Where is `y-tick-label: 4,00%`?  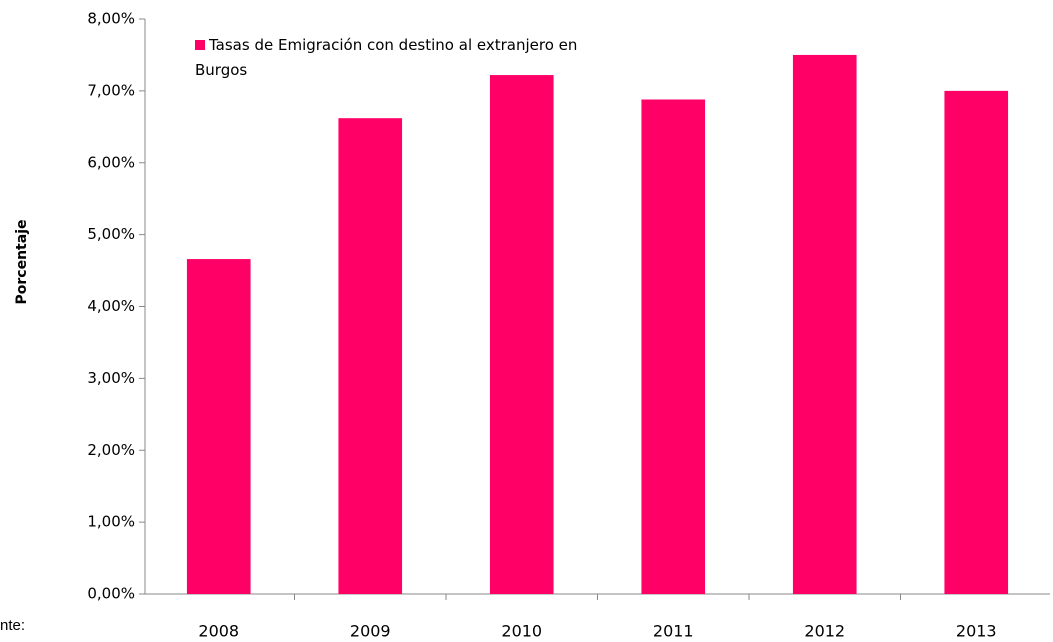
y-tick-label: 4,00% is located at coordinates (111, 306).